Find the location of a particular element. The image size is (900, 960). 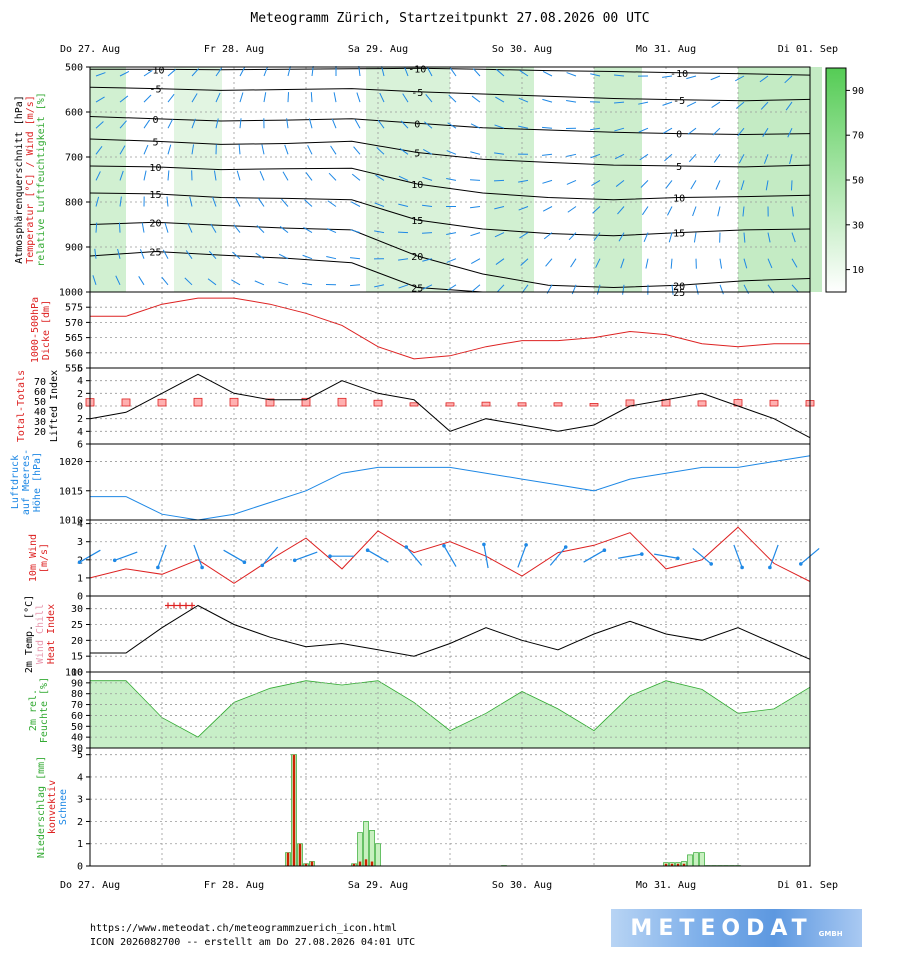

thickness-line is located at coordinates (450, 328).